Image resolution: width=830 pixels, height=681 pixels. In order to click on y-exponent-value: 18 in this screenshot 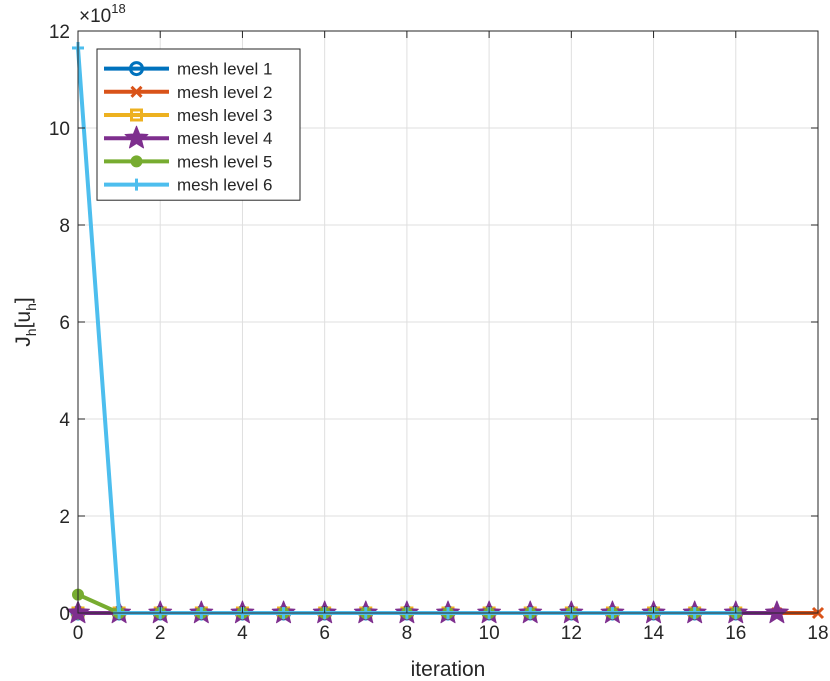, I will do `click(118, 8)`.